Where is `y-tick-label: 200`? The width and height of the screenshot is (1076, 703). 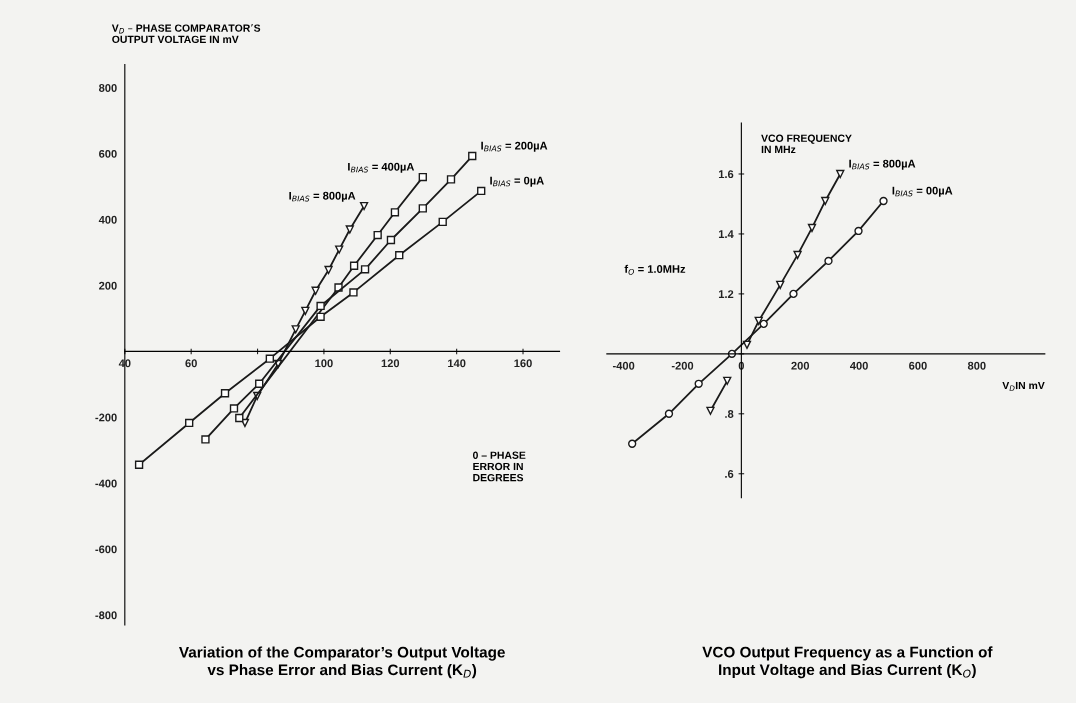
y-tick-label: 200 is located at coordinates (108, 285).